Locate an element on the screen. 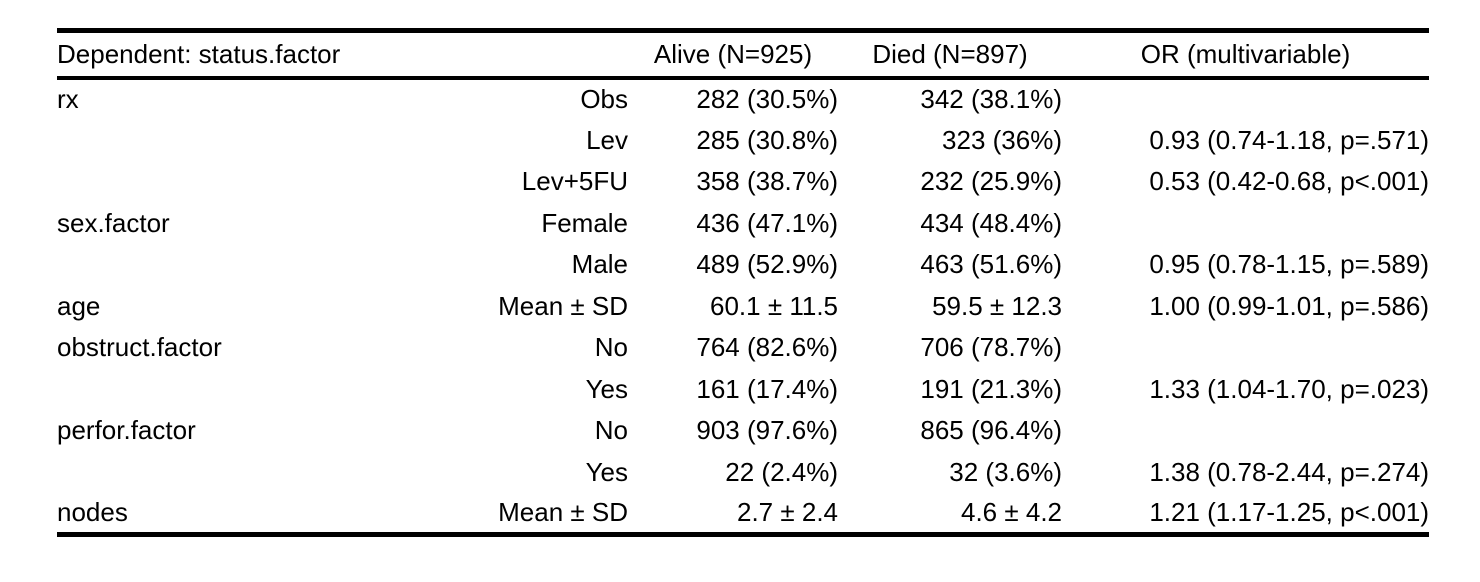  cell-alive: 60.1 ± 11.5 is located at coordinates (774, 305).